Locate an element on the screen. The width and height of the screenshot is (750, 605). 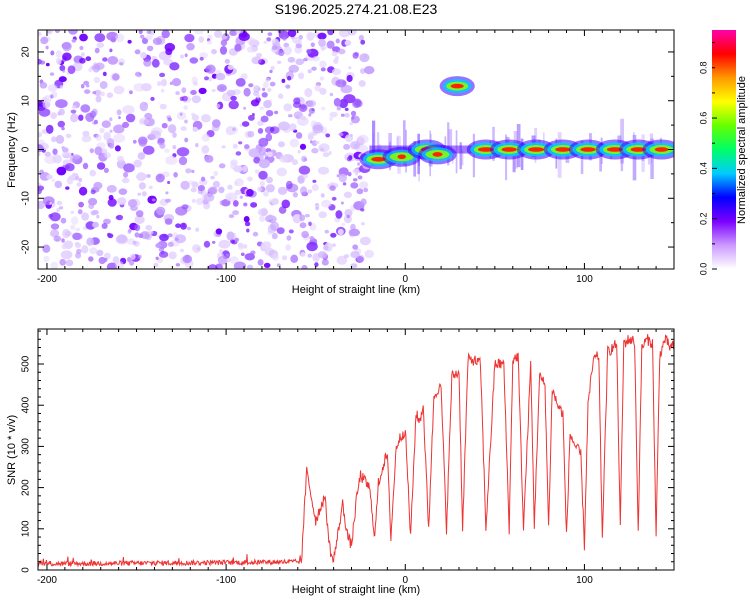
figure-title: S196.2025.274.21.08.E23 is located at coordinates (356, 9).